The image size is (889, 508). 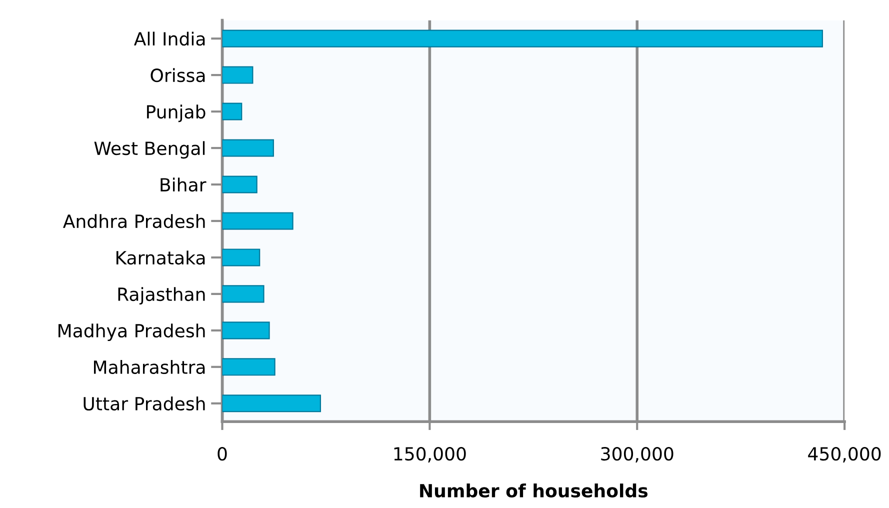 What do you see at coordinates (183, 185) in the screenshot?
I see `y-tick-label: Bihar` at bounding box center [183, 185].